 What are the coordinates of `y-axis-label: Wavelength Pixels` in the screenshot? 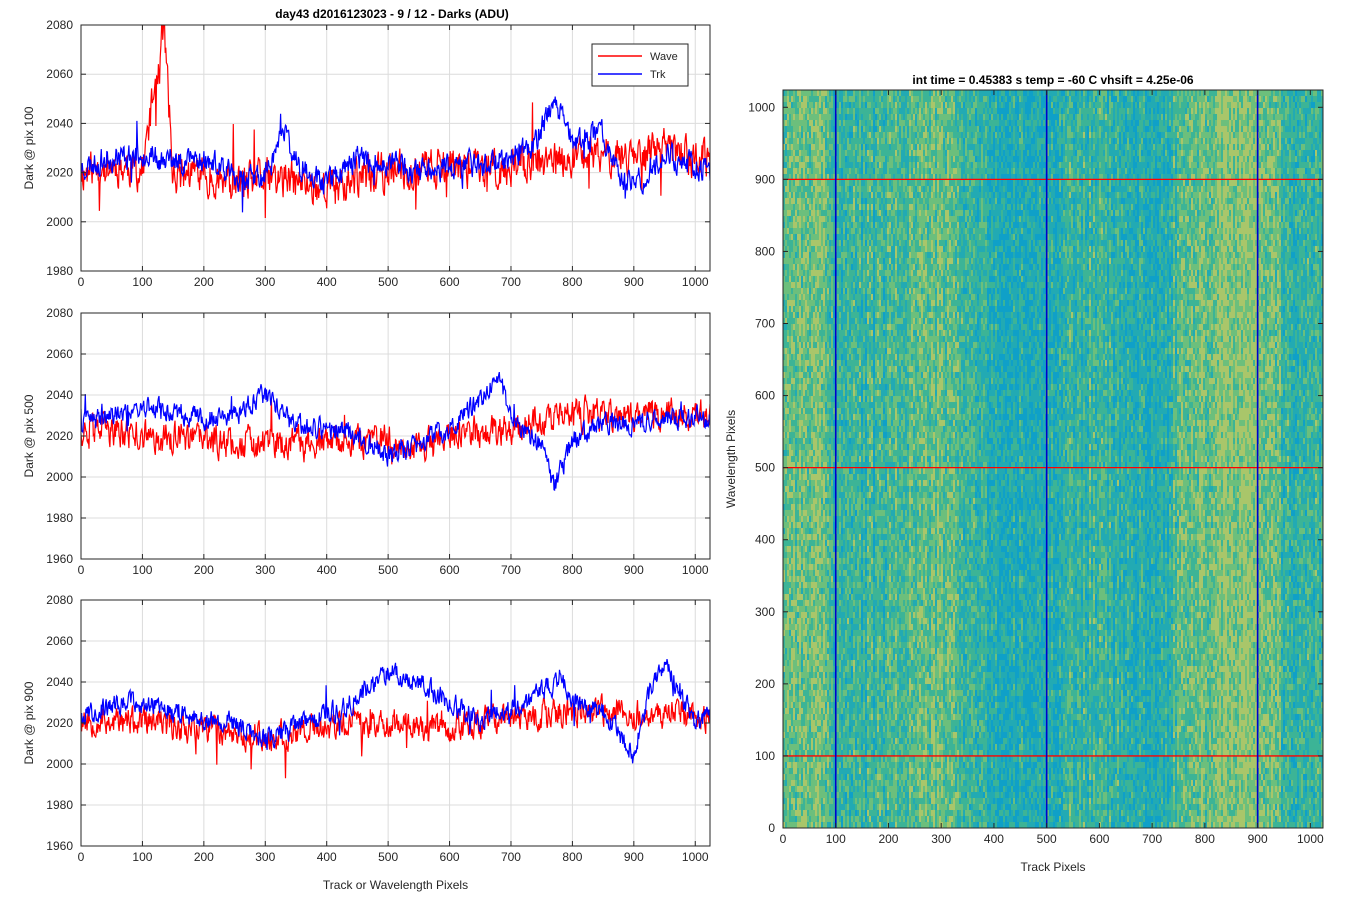 It's located at (731, 459).